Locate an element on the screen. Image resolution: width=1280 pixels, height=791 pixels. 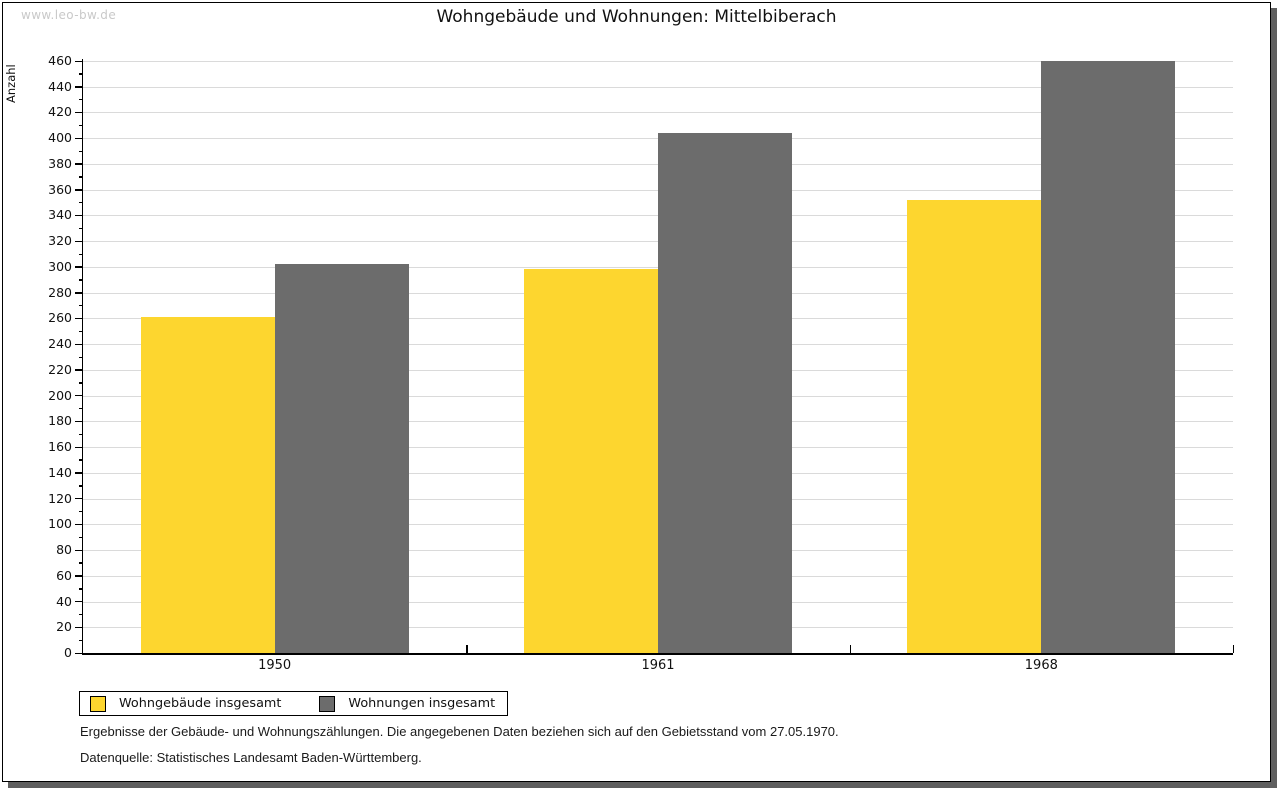
legend-item-wohngebaeude: Wohngebäude insgesamt is located at coordinates (186, 703).